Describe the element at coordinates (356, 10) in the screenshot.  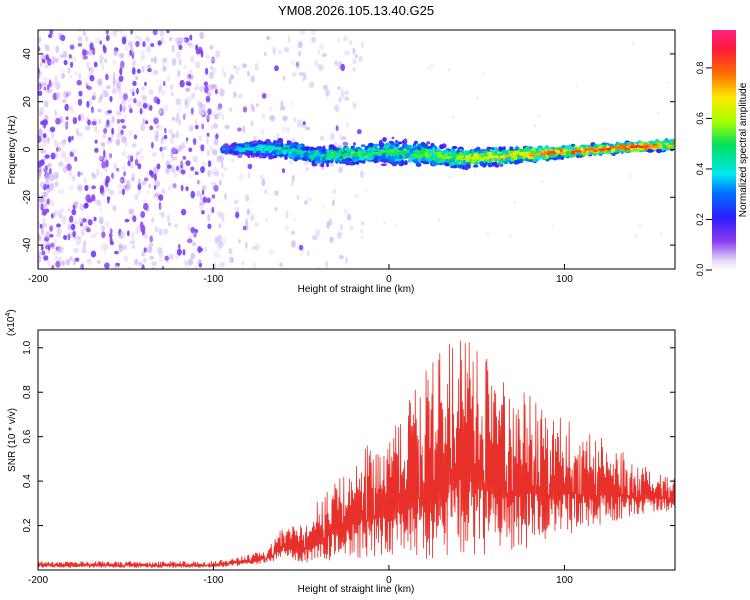
I see `figure-title: YM08.2026.105.13.40.G25` at that location.